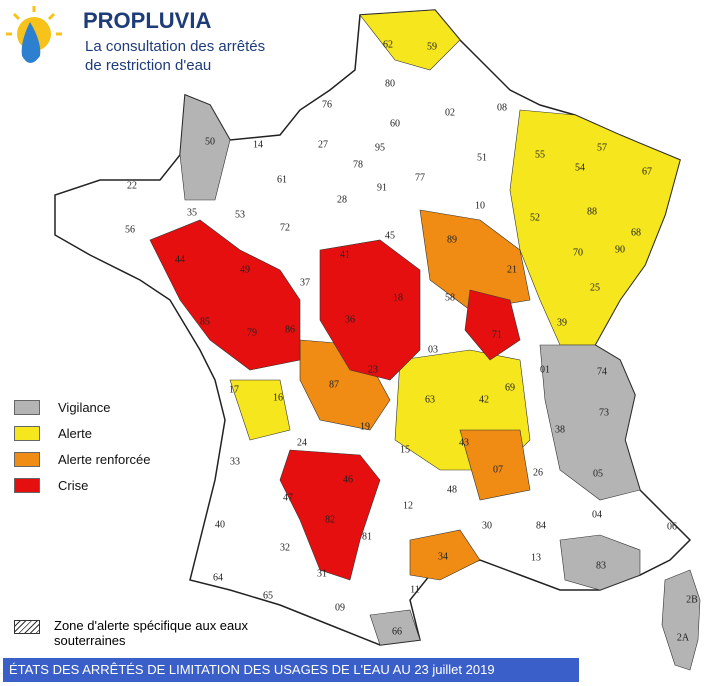 Image resolution: width=715 pixels, height=686 pixels. What do you see at coordinates (595, 287) in the screenshot?
I see `departement-label: 25` at bounding box center [595, 287].